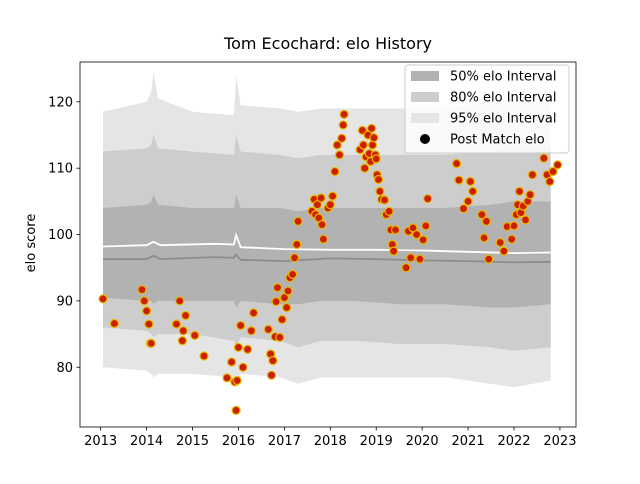 The height and width of the screenshot is (484, 640). What do you see at coordinates (503, 98) in the screenshot?
I see `legend-label: 80% elo Interval` at bounding box center [503, 98].